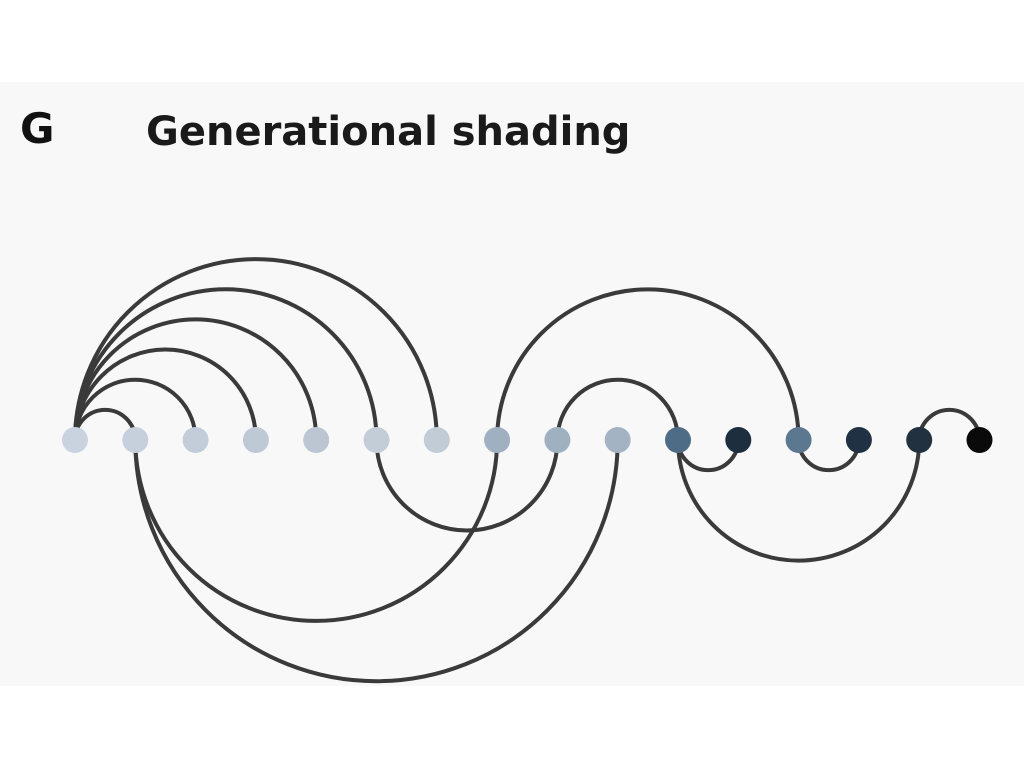 This screenshot has width=1024, height=768. I want to click on figure-title: Generational shading, so click(388, 132).